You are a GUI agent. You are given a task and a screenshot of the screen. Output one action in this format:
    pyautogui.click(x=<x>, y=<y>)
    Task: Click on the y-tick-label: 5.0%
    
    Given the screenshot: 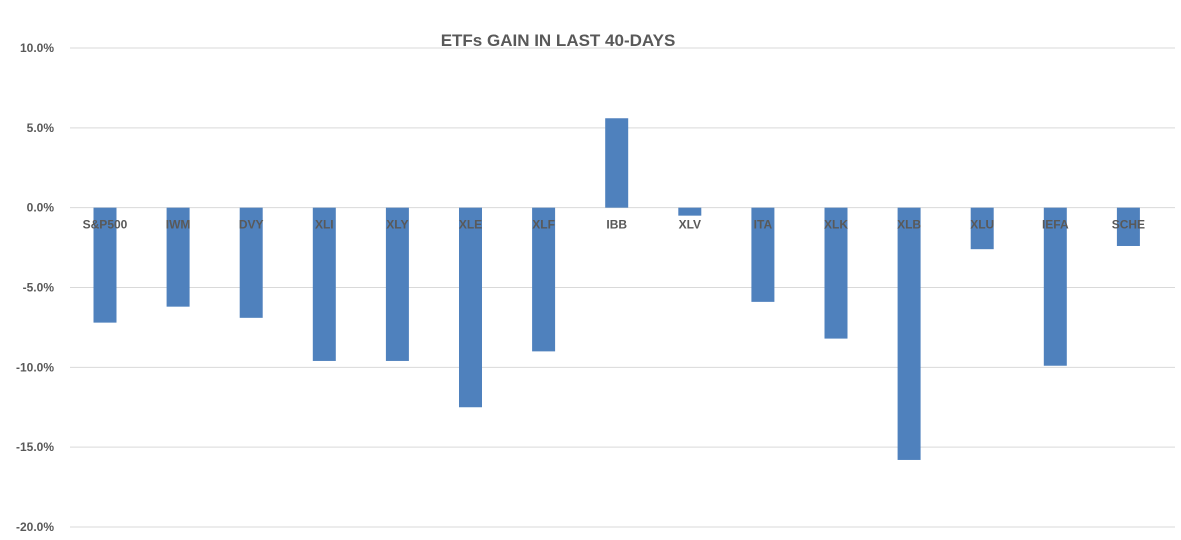 What is the action you would take?
    pyautogui.click(x=41, y=128)
    